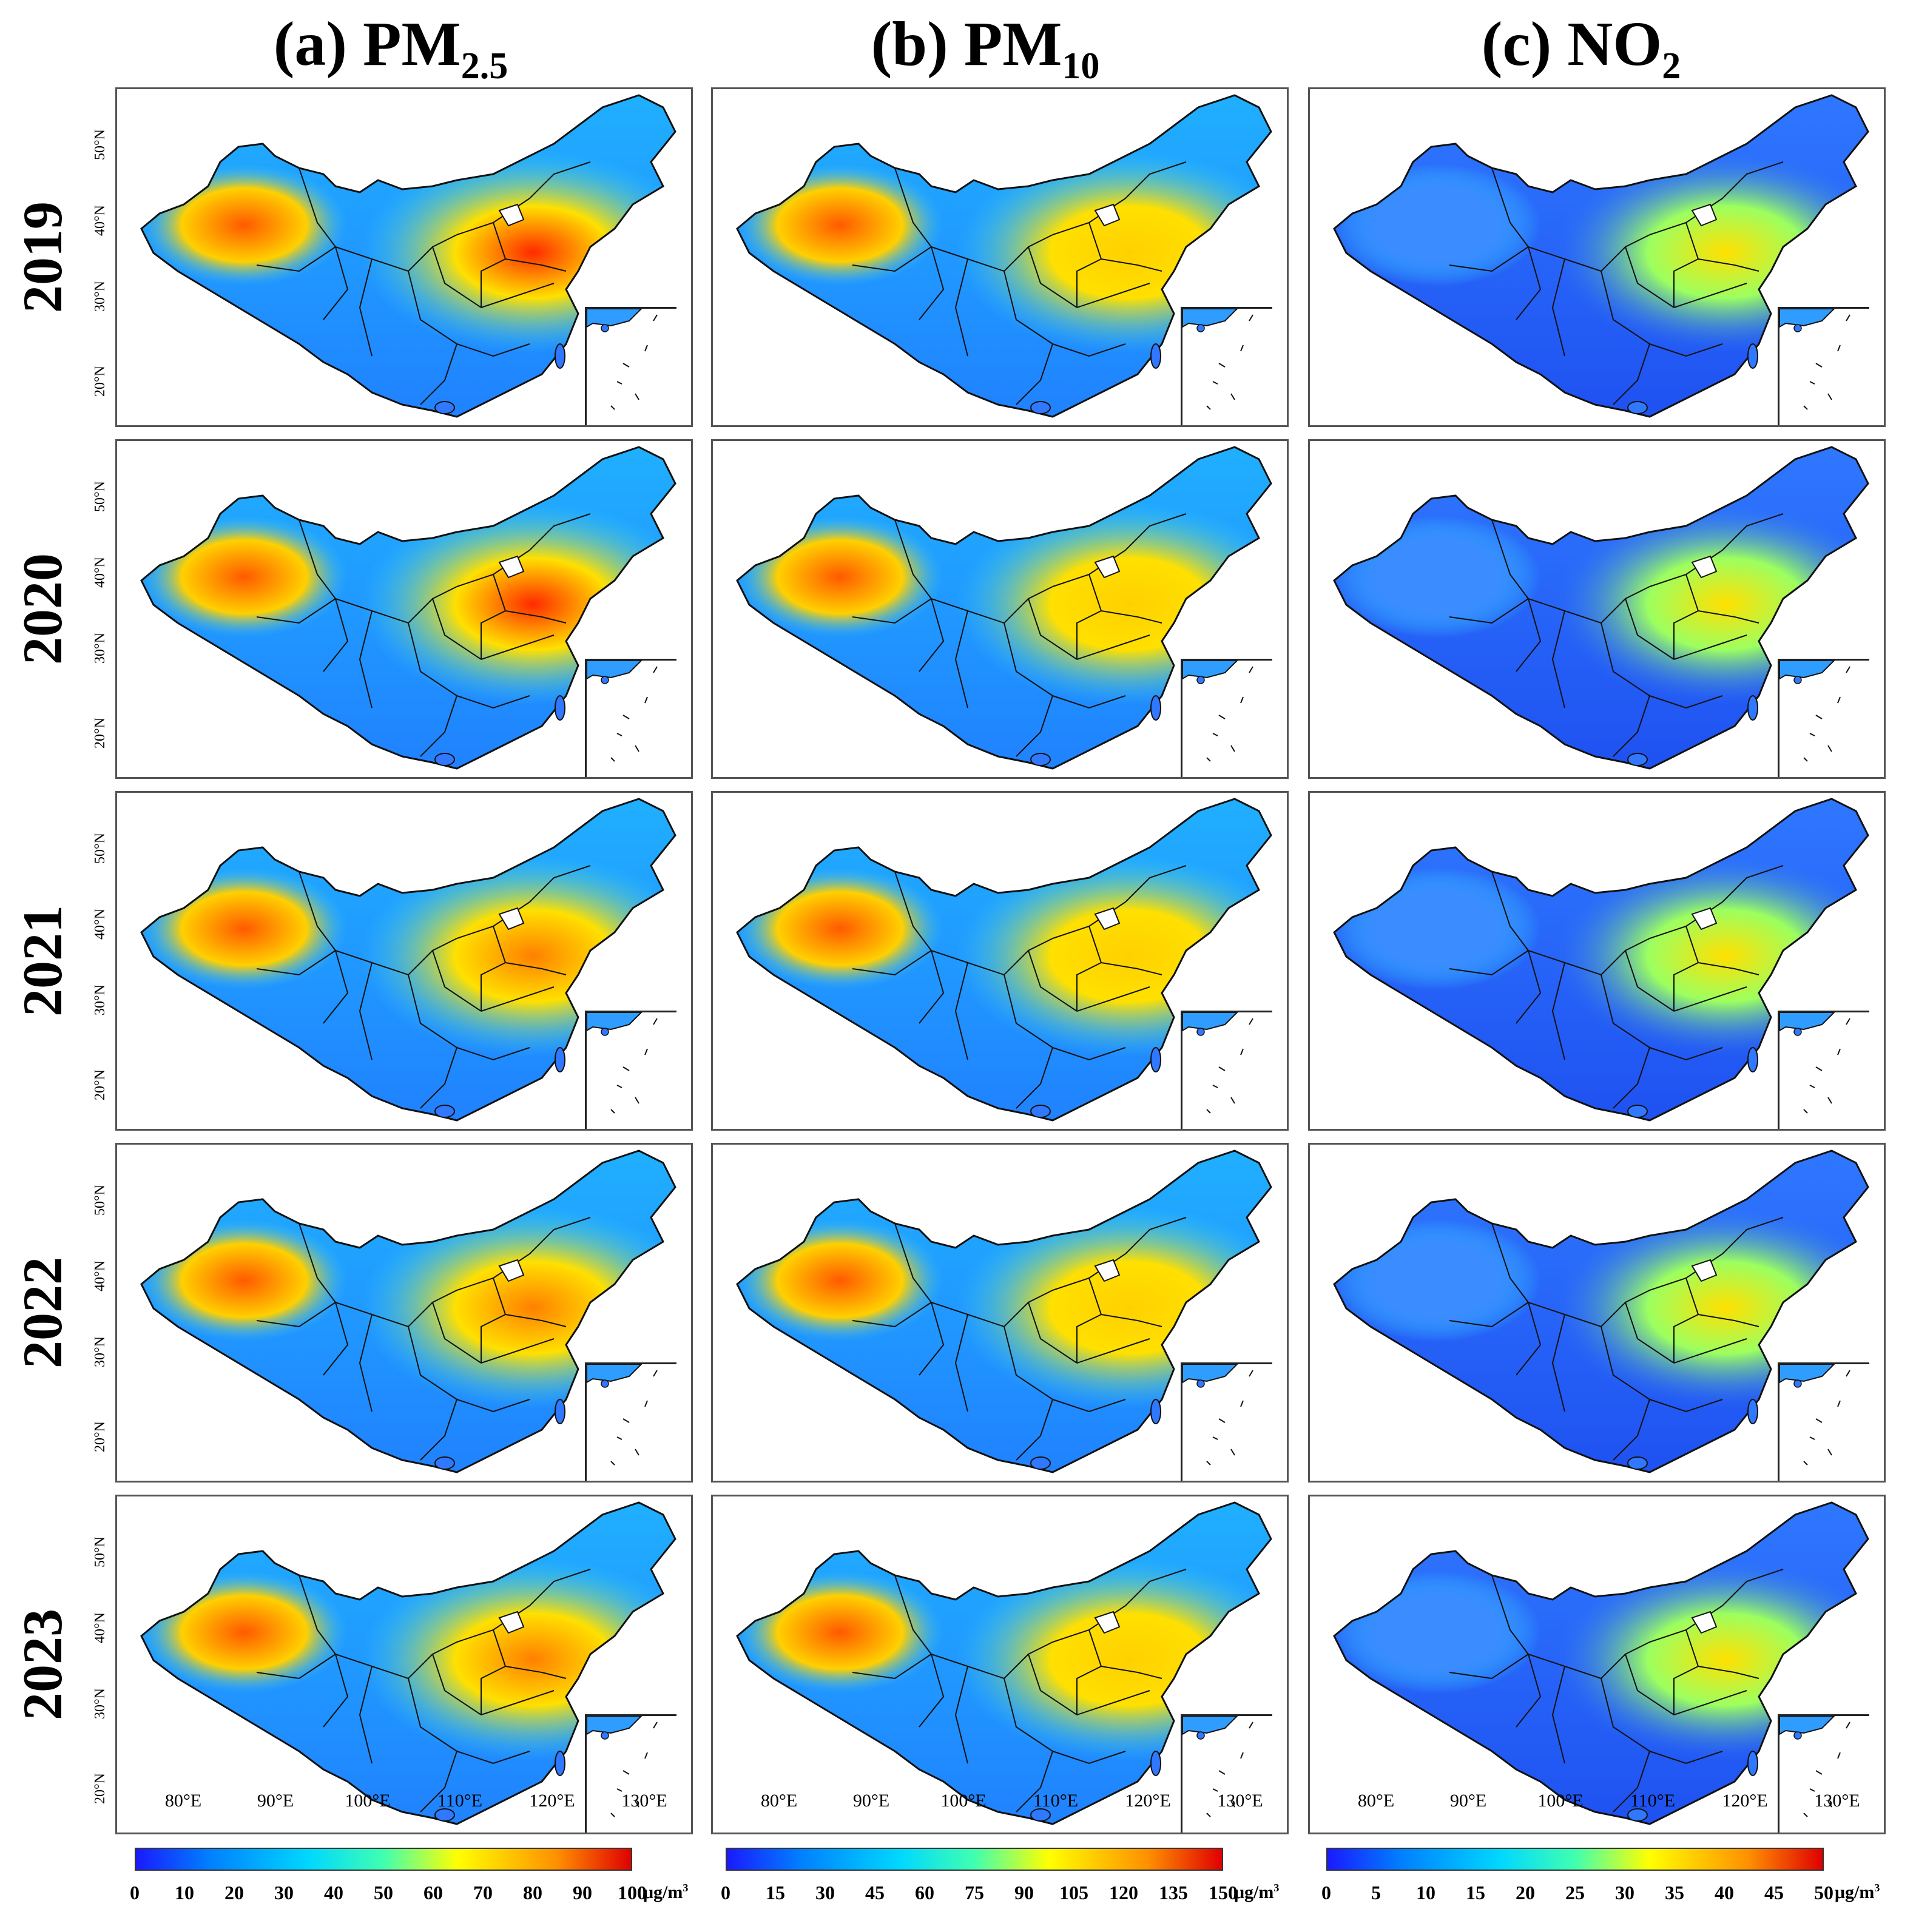 The image size is (1916, 1932). Describe the element at coordinates (484, 66) in the screenshot. I see `title-subscript: 2.5` at that location.